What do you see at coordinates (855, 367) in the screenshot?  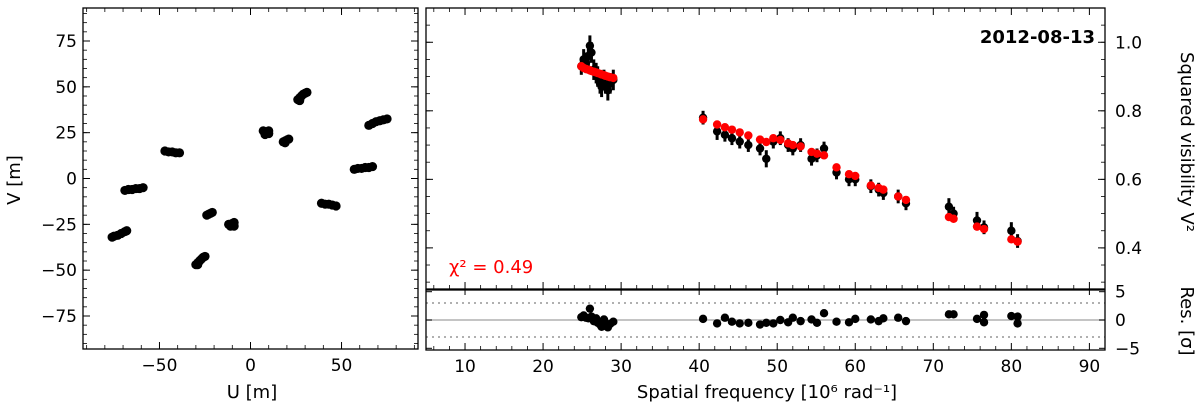 I see `res-xtick-label: 60` at bounding box center [855, 367].